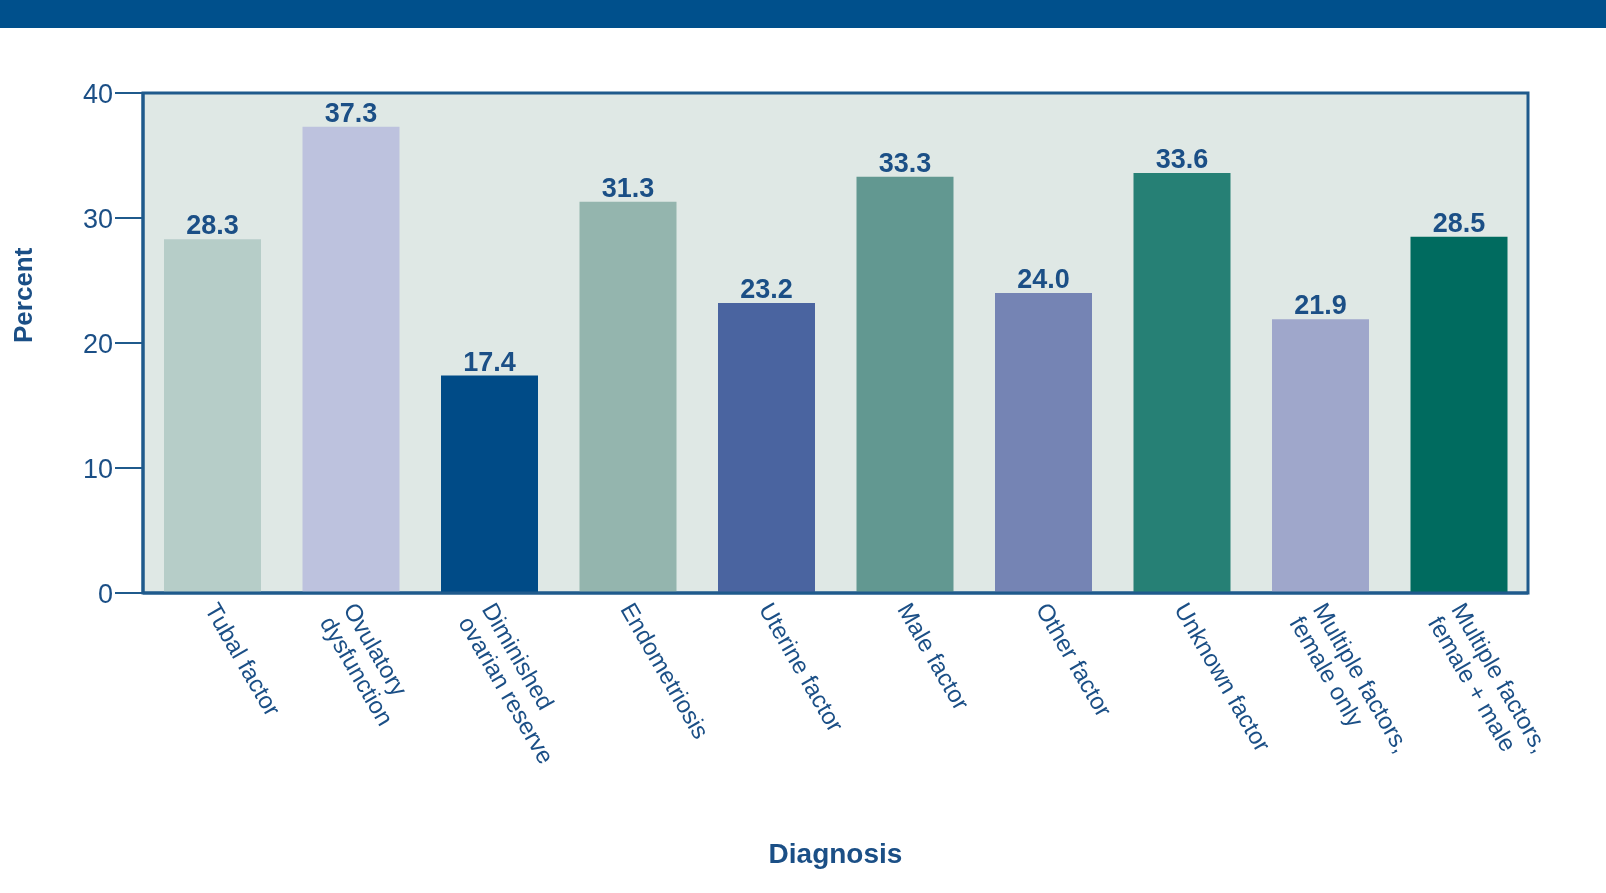  I want to click on y-tick-label: 20, so click(97, 343).